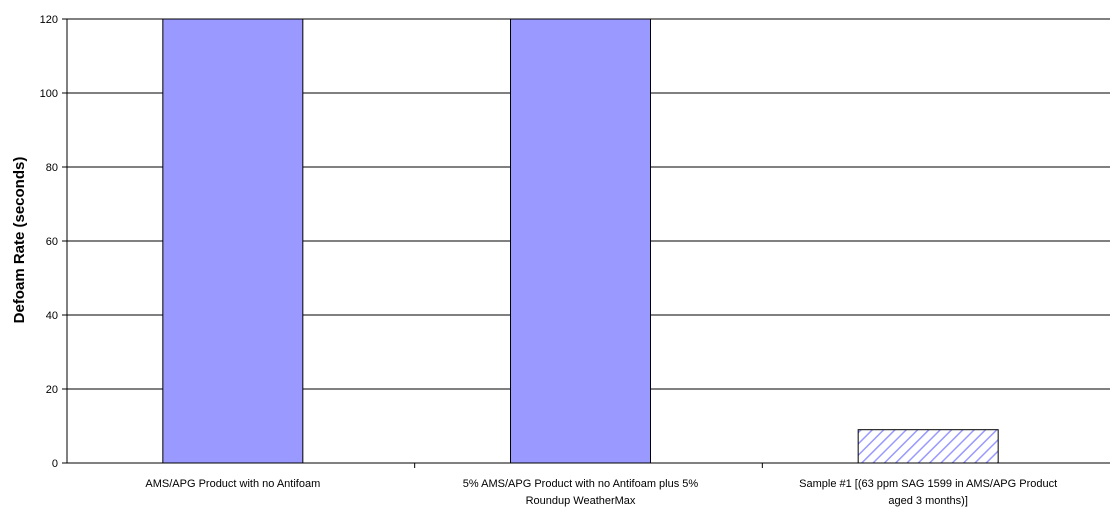 Image resolution: width=1110 pixels, height=517 pixels. I want to click on y-tick-label: 0, so click(55, 464).